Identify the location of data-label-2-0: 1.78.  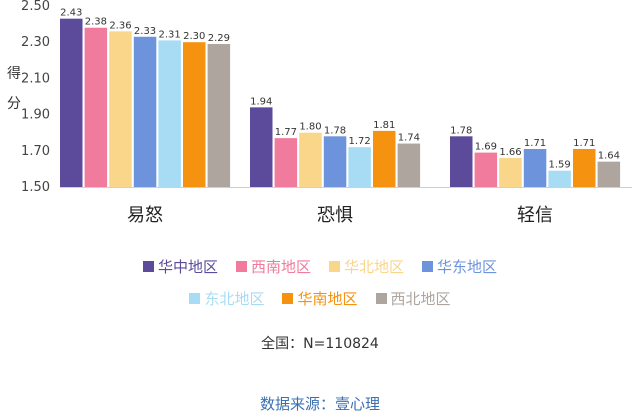
(461, 130).